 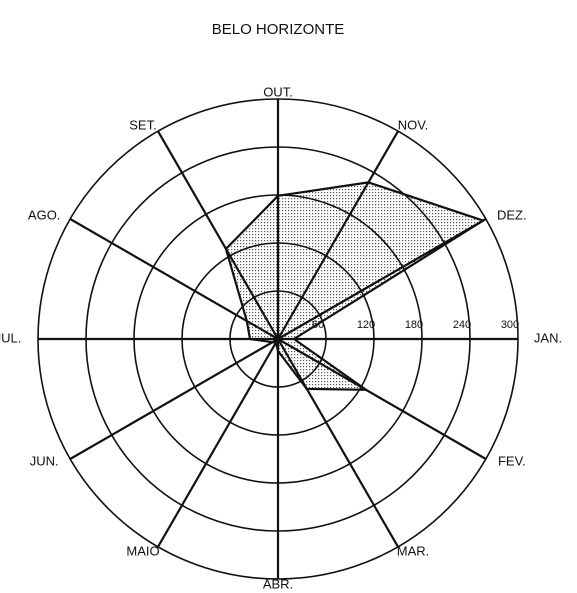 I want to click on category-label: AGO., so click(x=44, y=214).